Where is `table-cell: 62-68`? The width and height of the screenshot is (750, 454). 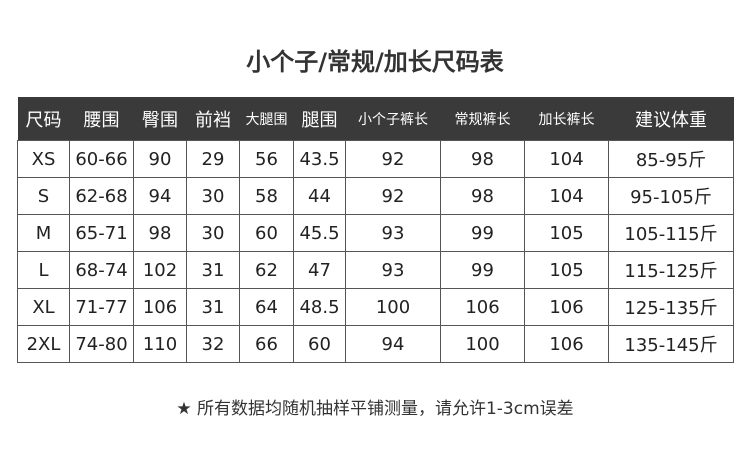 table-cell: 62-68 is located at coordinates (101, 196).